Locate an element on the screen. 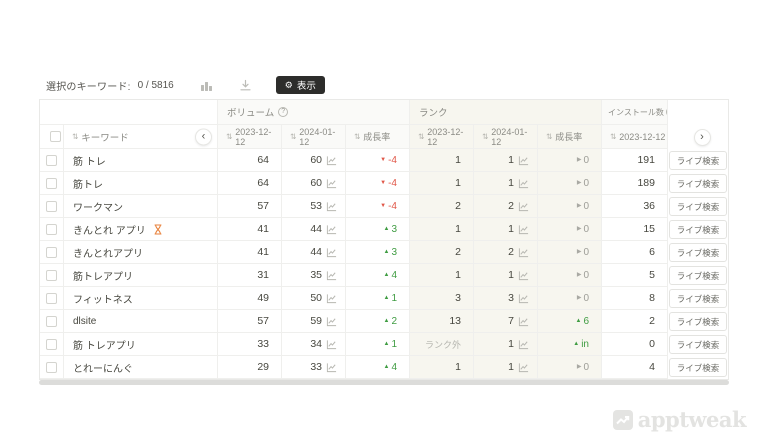  group-volume-cell: ボリューム ? is located at coordinates (314, 112).